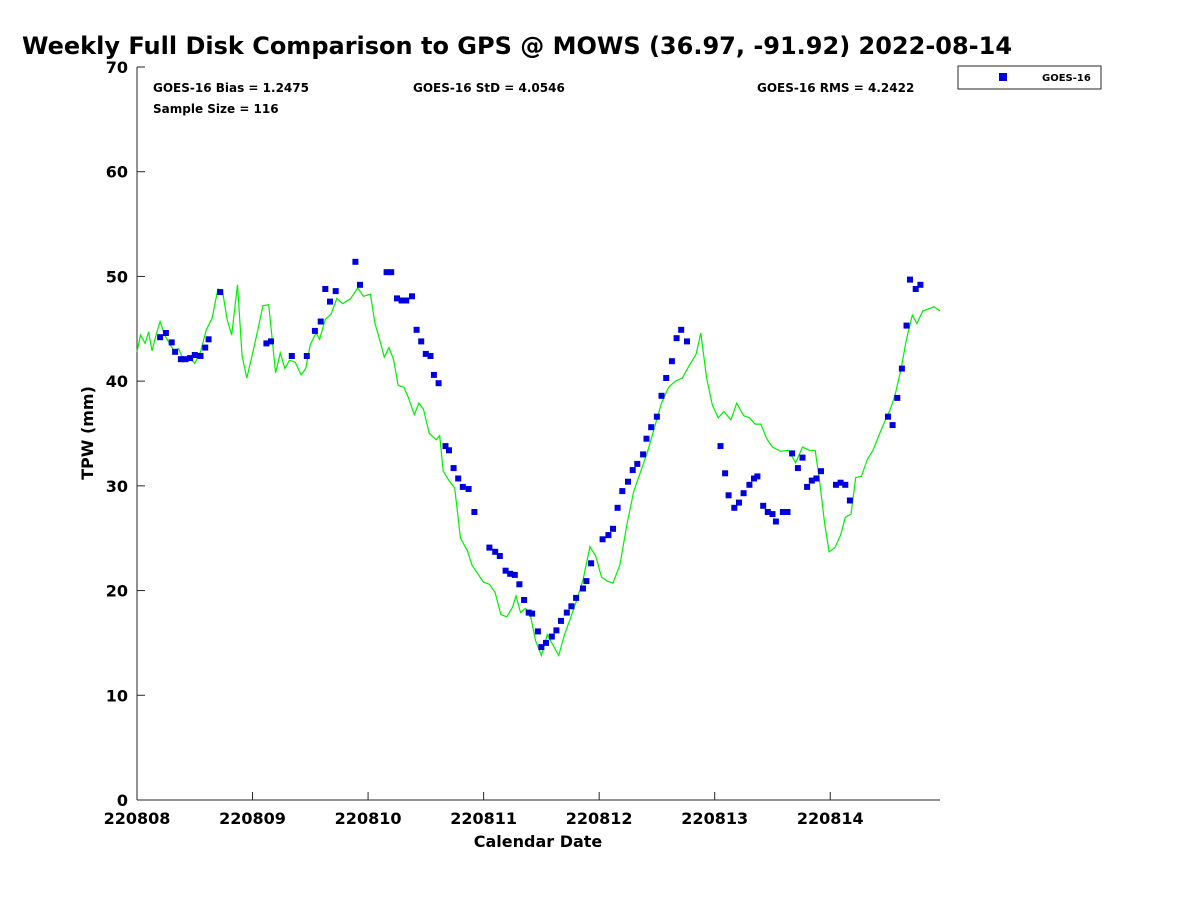 Image resolution: width=1200 pixels, height=900 pixels. Describe the element at coordinates (483, 818) in the screenshot. I see `x-tick-label: 220811` at that location.